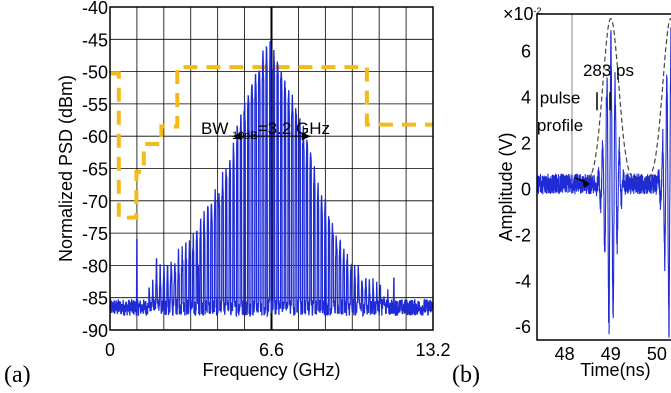  Describe the element at coordinates (95, 105) in the screenshot. I see `y-tick-label: -55` at that location.